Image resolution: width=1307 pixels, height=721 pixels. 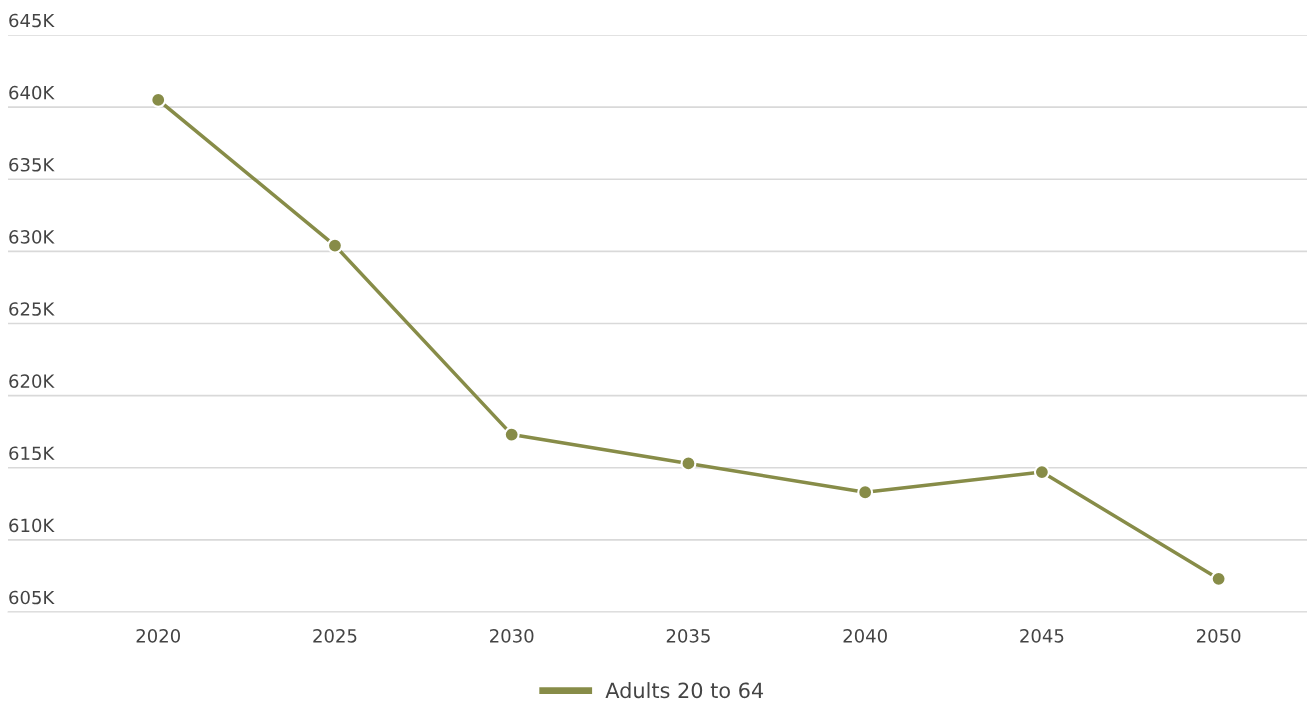 What do you see at coordinates (1042, 635) in the screenshot?
I see `x-tick-label: 2045` at bounding box center [1042, 635].